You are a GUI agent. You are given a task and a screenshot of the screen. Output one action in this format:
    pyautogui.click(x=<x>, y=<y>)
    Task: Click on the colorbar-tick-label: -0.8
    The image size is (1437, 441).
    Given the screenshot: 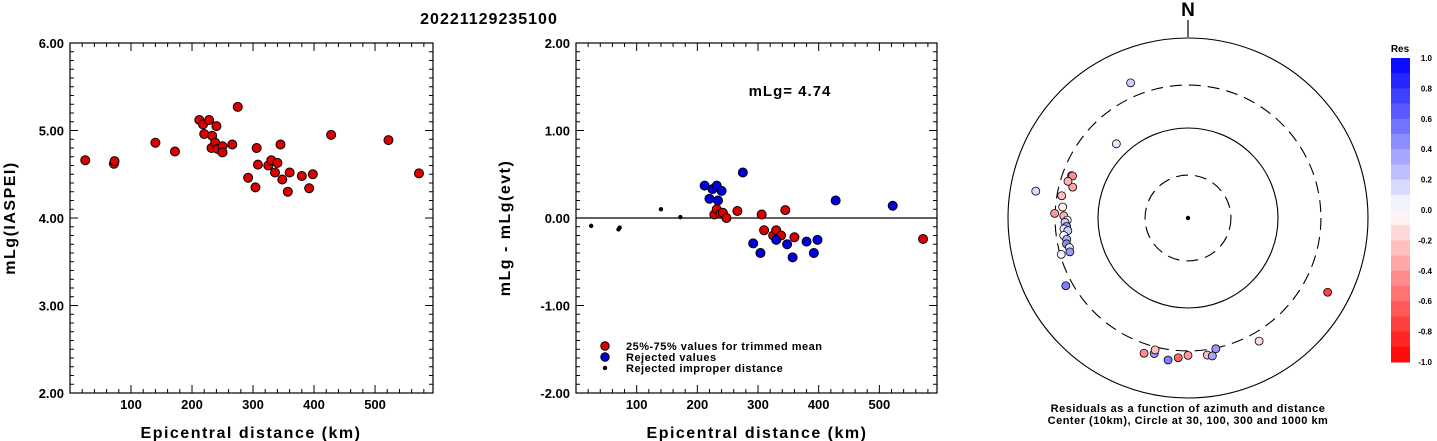 What is the action you would take?
    pyautogui.click(x=1425, y=332)
    